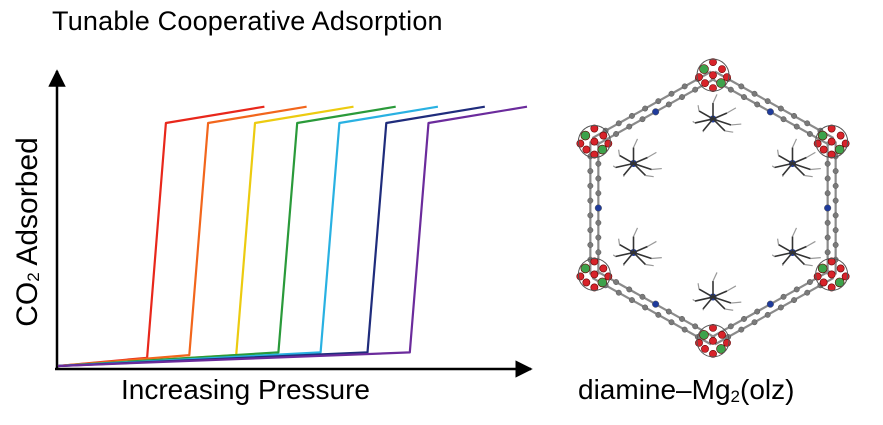  Describe the element at coordinates (247, 21) in the screenshot. I see `chart-title: Tunable Cooperative Adsorption` at that location.